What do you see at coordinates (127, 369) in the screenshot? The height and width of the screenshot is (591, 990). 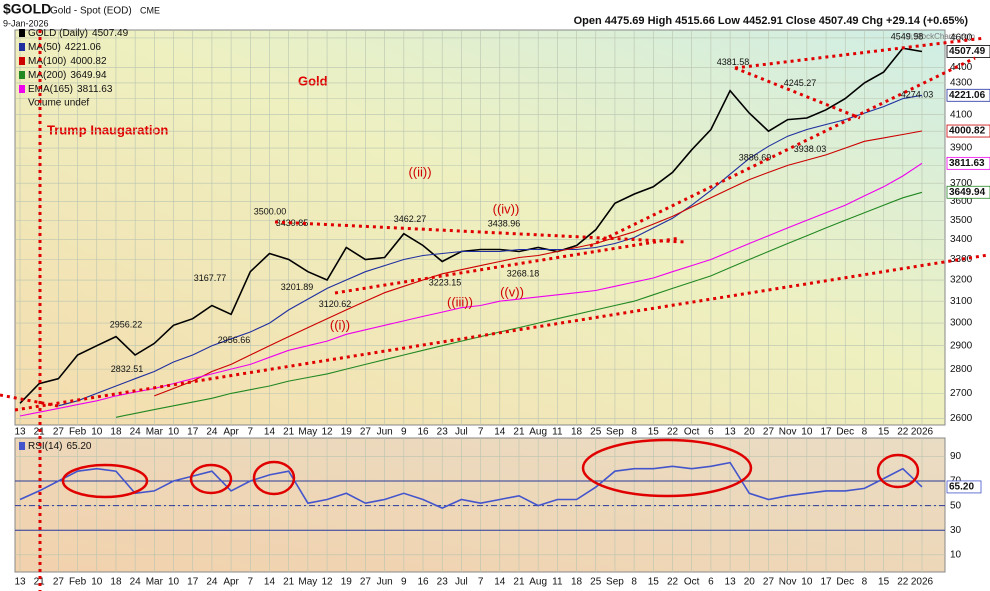 I see `price-label: 2832.51` at bounding box center [127, 369].